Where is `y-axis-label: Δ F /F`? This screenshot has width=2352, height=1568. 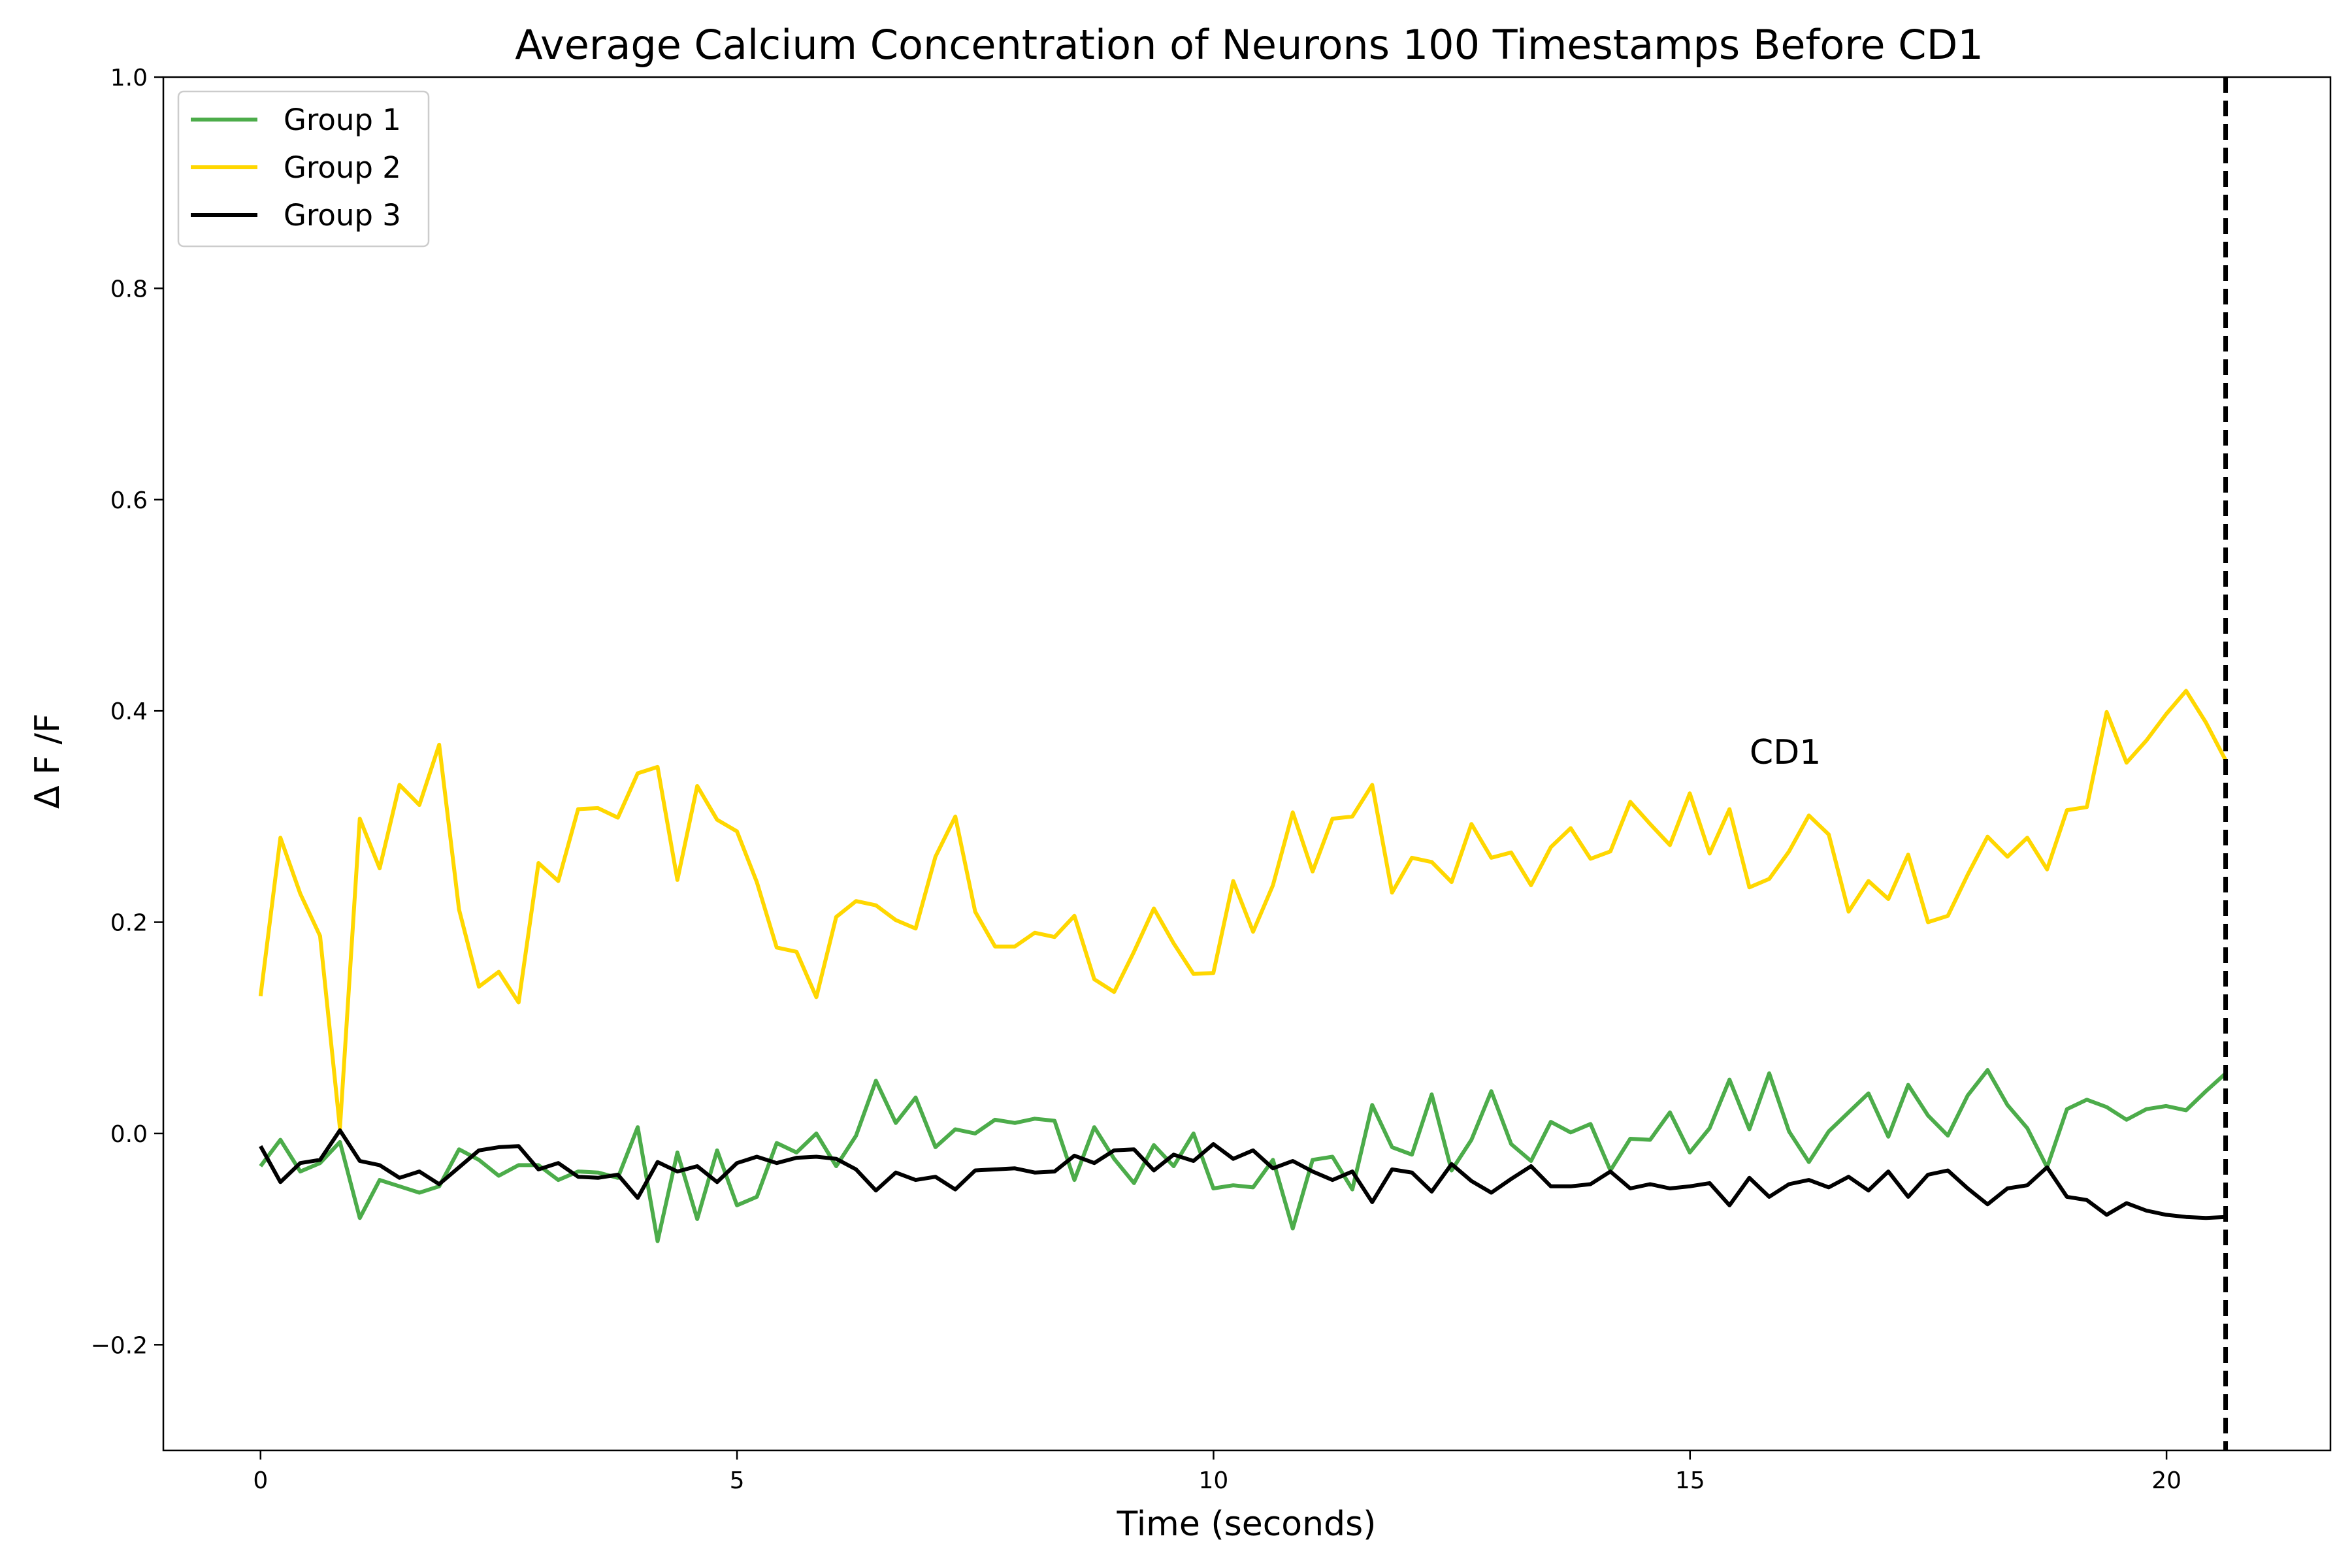
y-axis-label: Δ F /F is located at coordinates (47, 761).